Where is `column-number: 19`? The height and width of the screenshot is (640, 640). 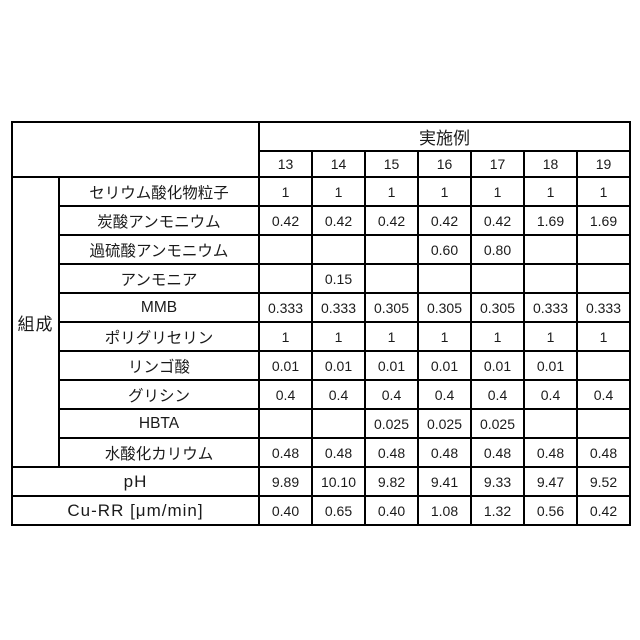 column-number: 19 is located at coordinates (603, 164).